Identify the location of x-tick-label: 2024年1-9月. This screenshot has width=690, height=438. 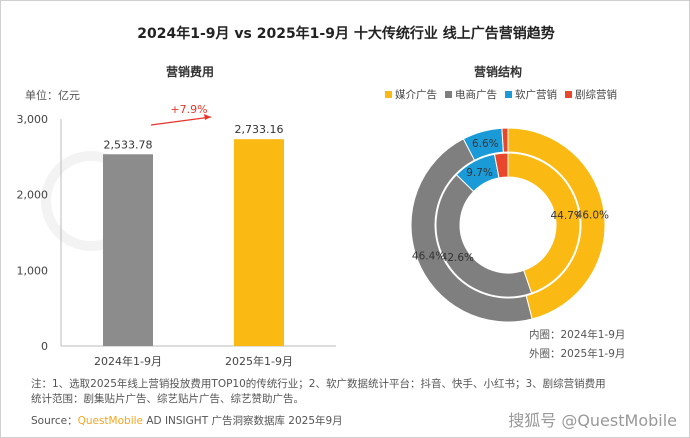
(128, 361).